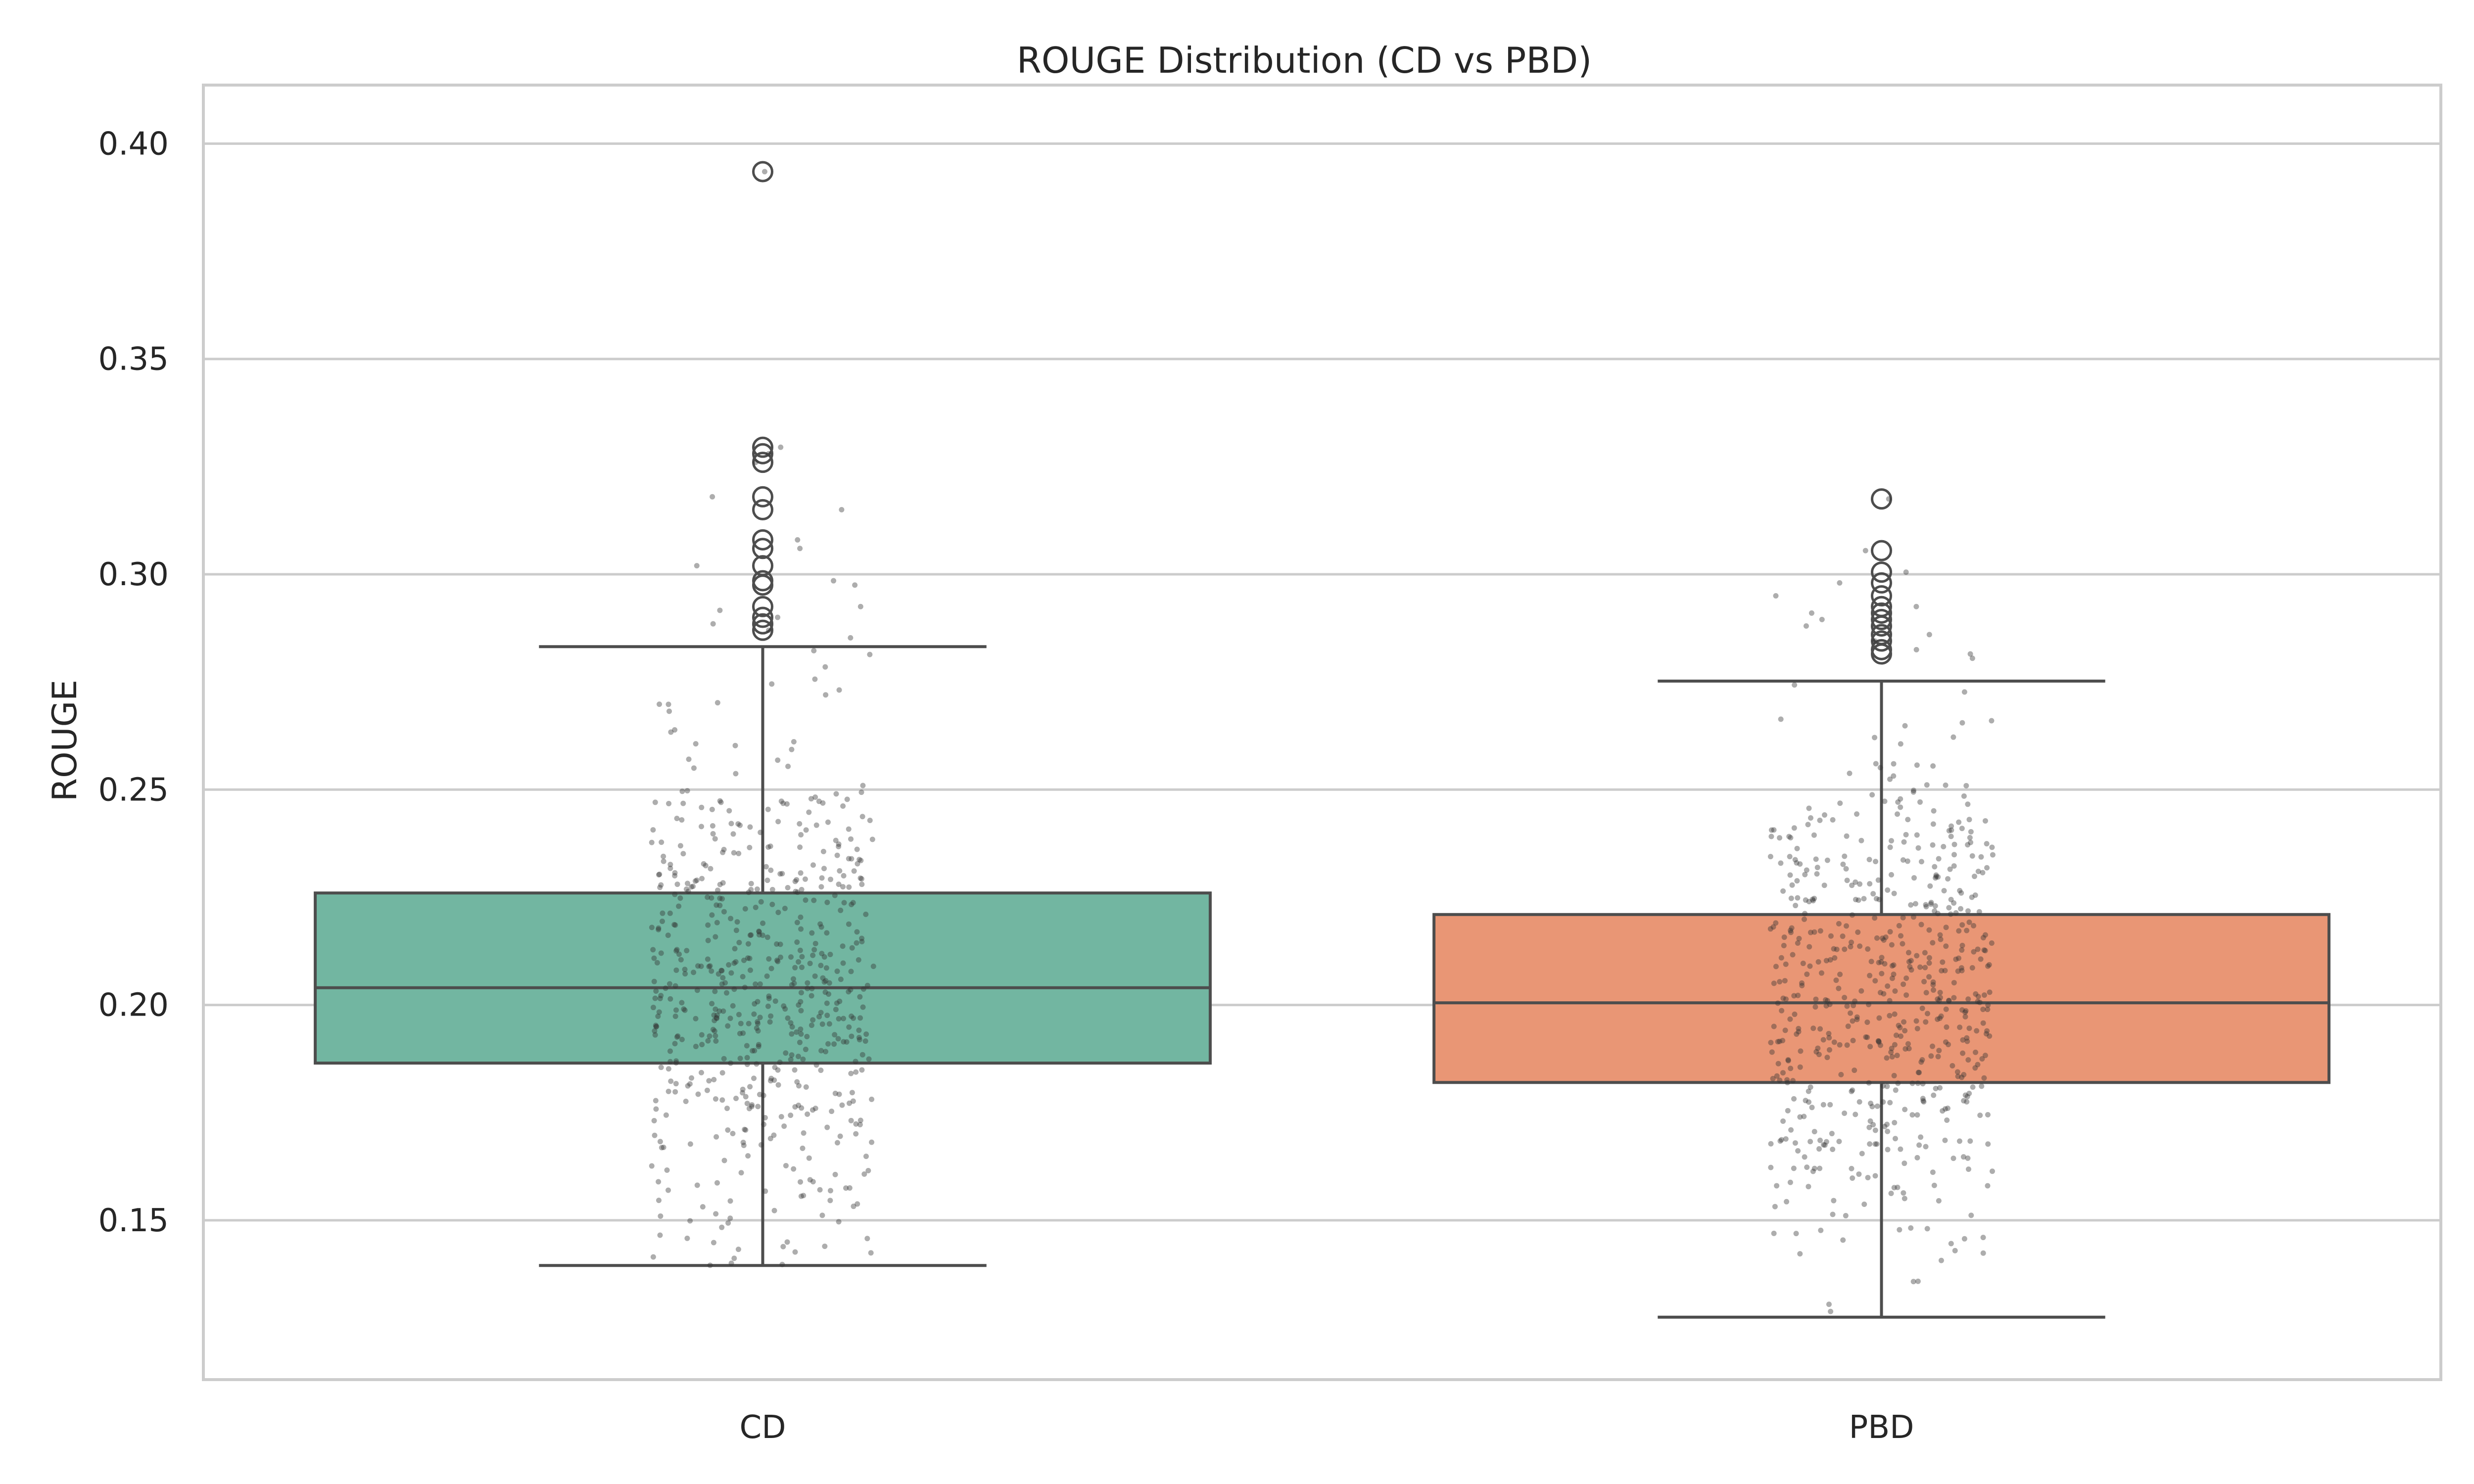 Image resolution: width=2474 pixels, height=1484 pixels. Describe the element at coordinates (1327, 1427) in the screenshot. I see `x-axis-ticks: CD PBD` at that location.